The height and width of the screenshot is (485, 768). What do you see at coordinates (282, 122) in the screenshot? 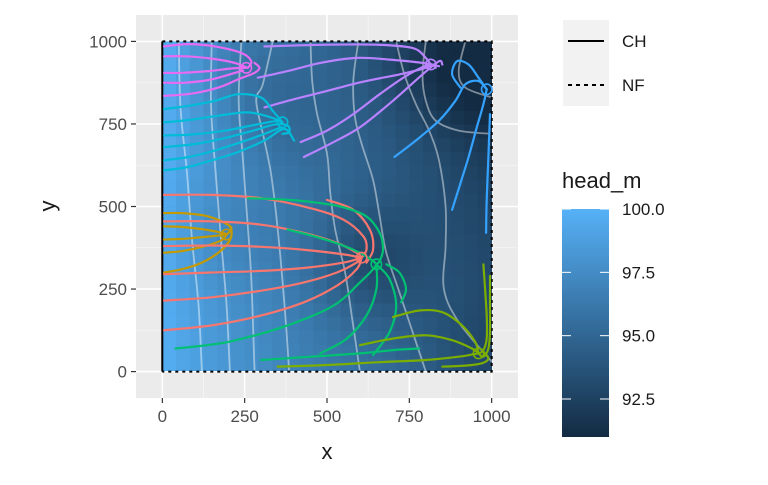
I see `well-marker-cyan` at bounding box center [282, 122].